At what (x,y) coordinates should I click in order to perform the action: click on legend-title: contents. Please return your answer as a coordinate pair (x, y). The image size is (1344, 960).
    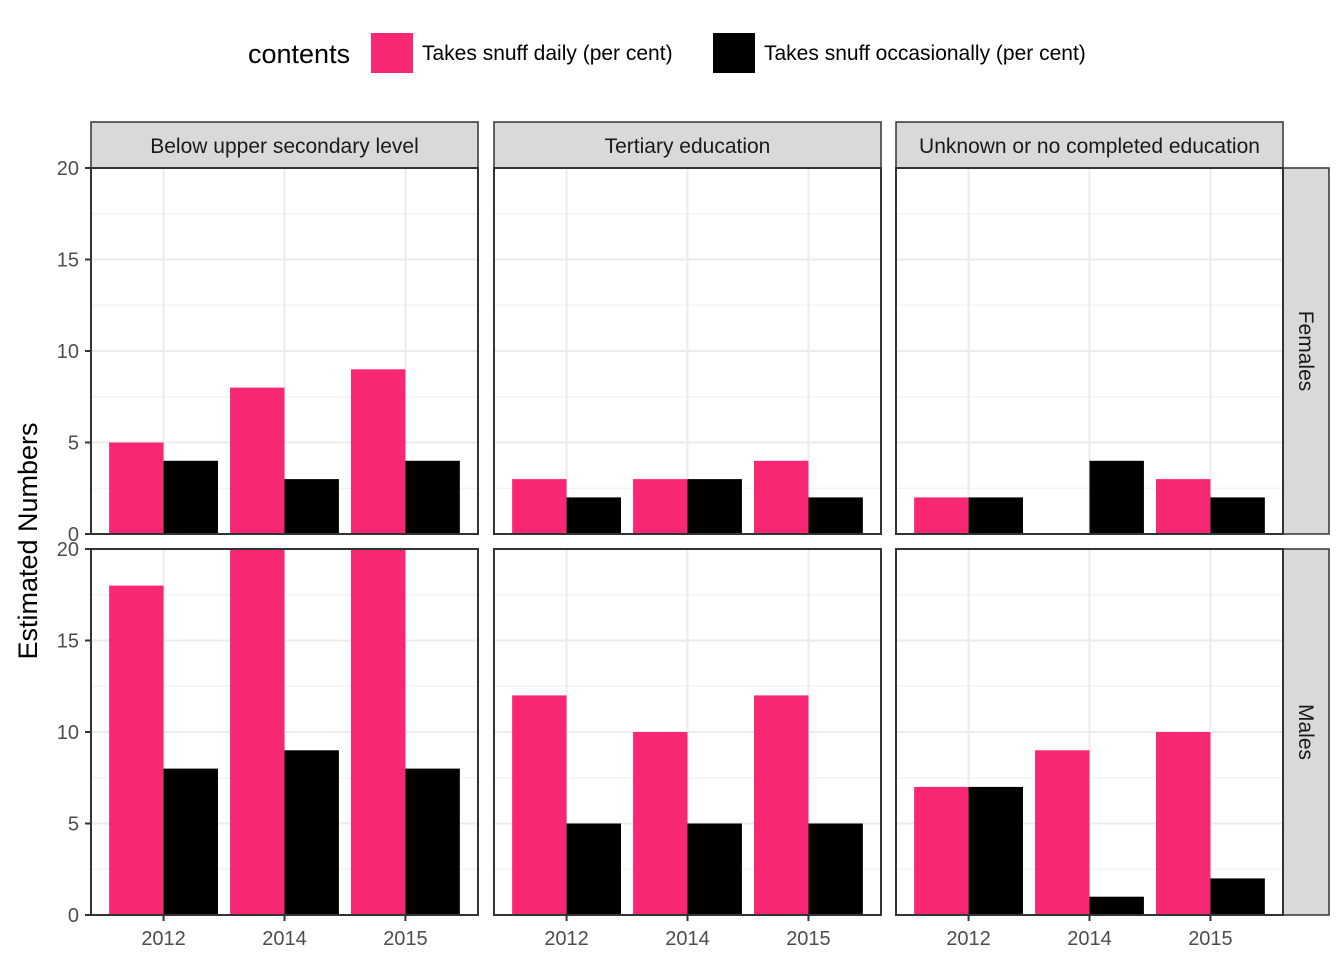
    Looking at the image, I should click on (299, 54).